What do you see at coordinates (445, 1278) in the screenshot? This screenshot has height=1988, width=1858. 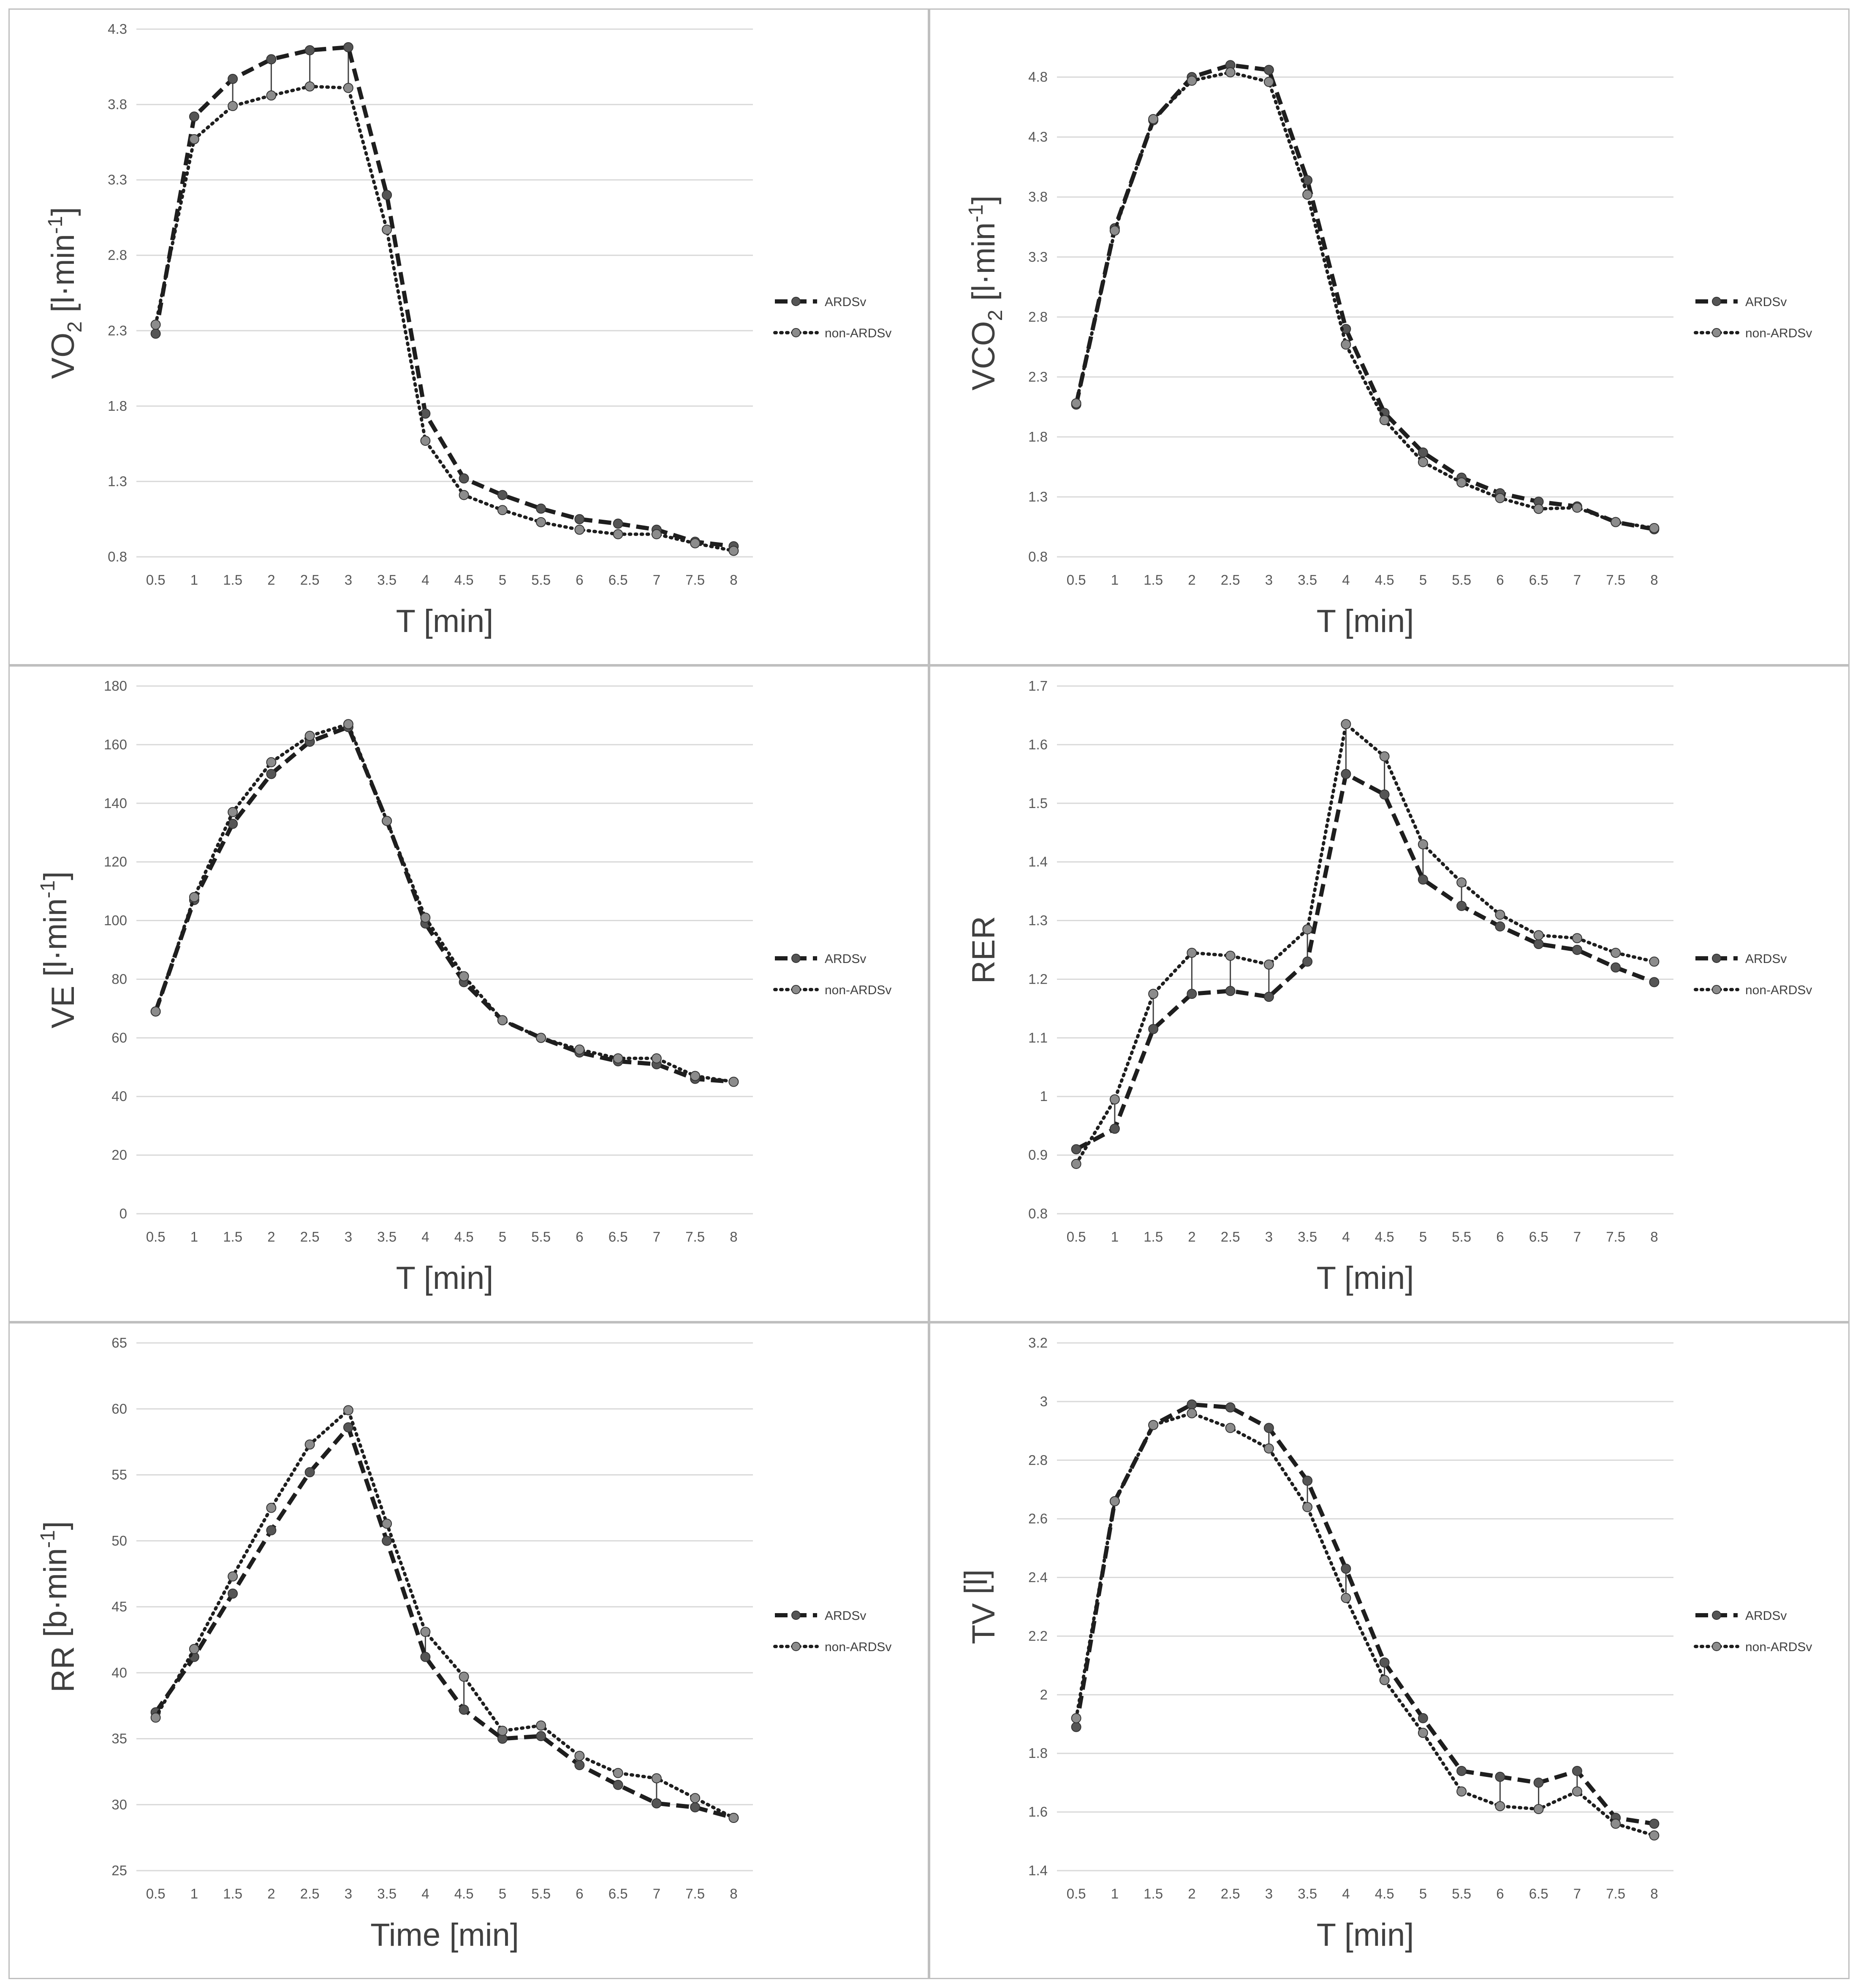 I see `ve-x-axis-title: T [min]` at bounding box center [445, 1278].